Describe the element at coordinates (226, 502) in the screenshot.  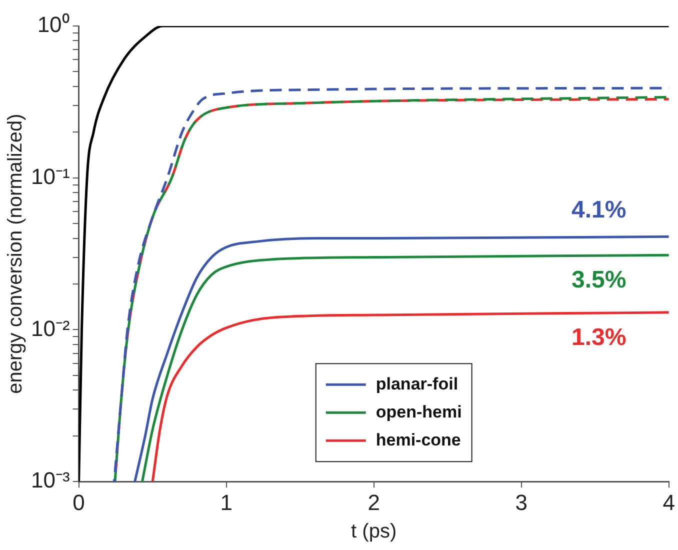
I see `x-tick-label: 1` at that location.